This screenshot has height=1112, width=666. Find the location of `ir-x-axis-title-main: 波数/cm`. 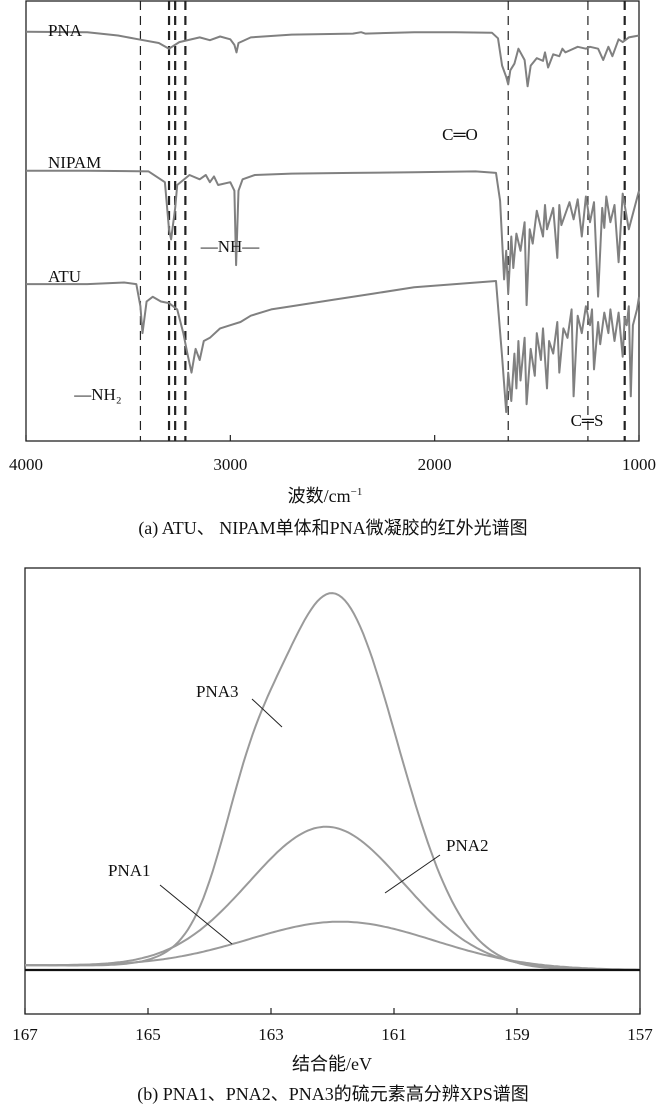

ir-x-axis-title-main: 波数/cm is located at coordinates (319, 496).